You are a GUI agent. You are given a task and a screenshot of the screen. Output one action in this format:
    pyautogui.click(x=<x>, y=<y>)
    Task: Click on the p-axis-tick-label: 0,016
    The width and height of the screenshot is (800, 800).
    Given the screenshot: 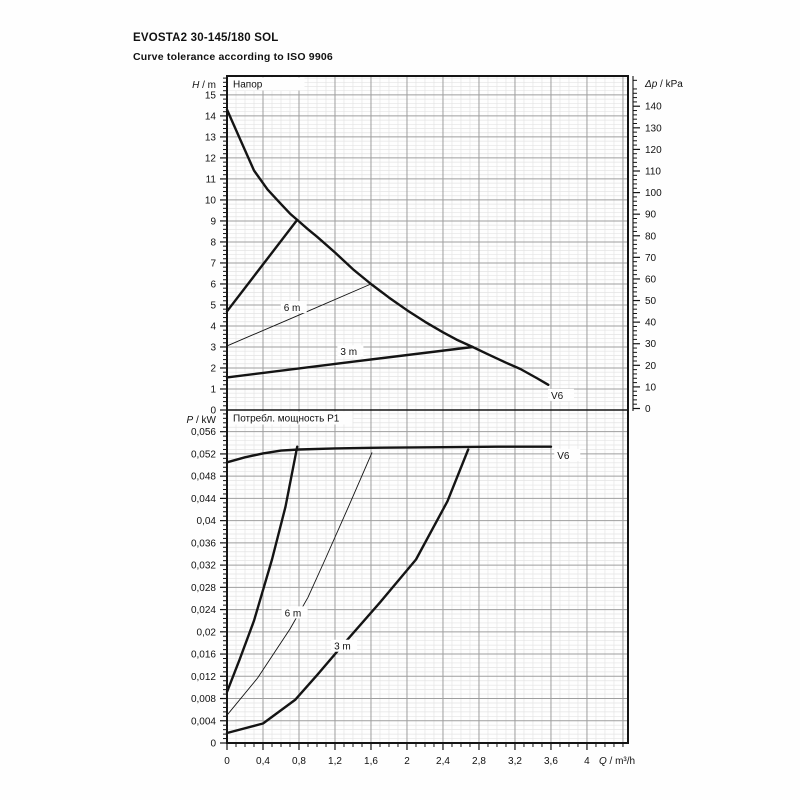 What is the action you would take?
    pyautogui.click(x=203, y=655)
    